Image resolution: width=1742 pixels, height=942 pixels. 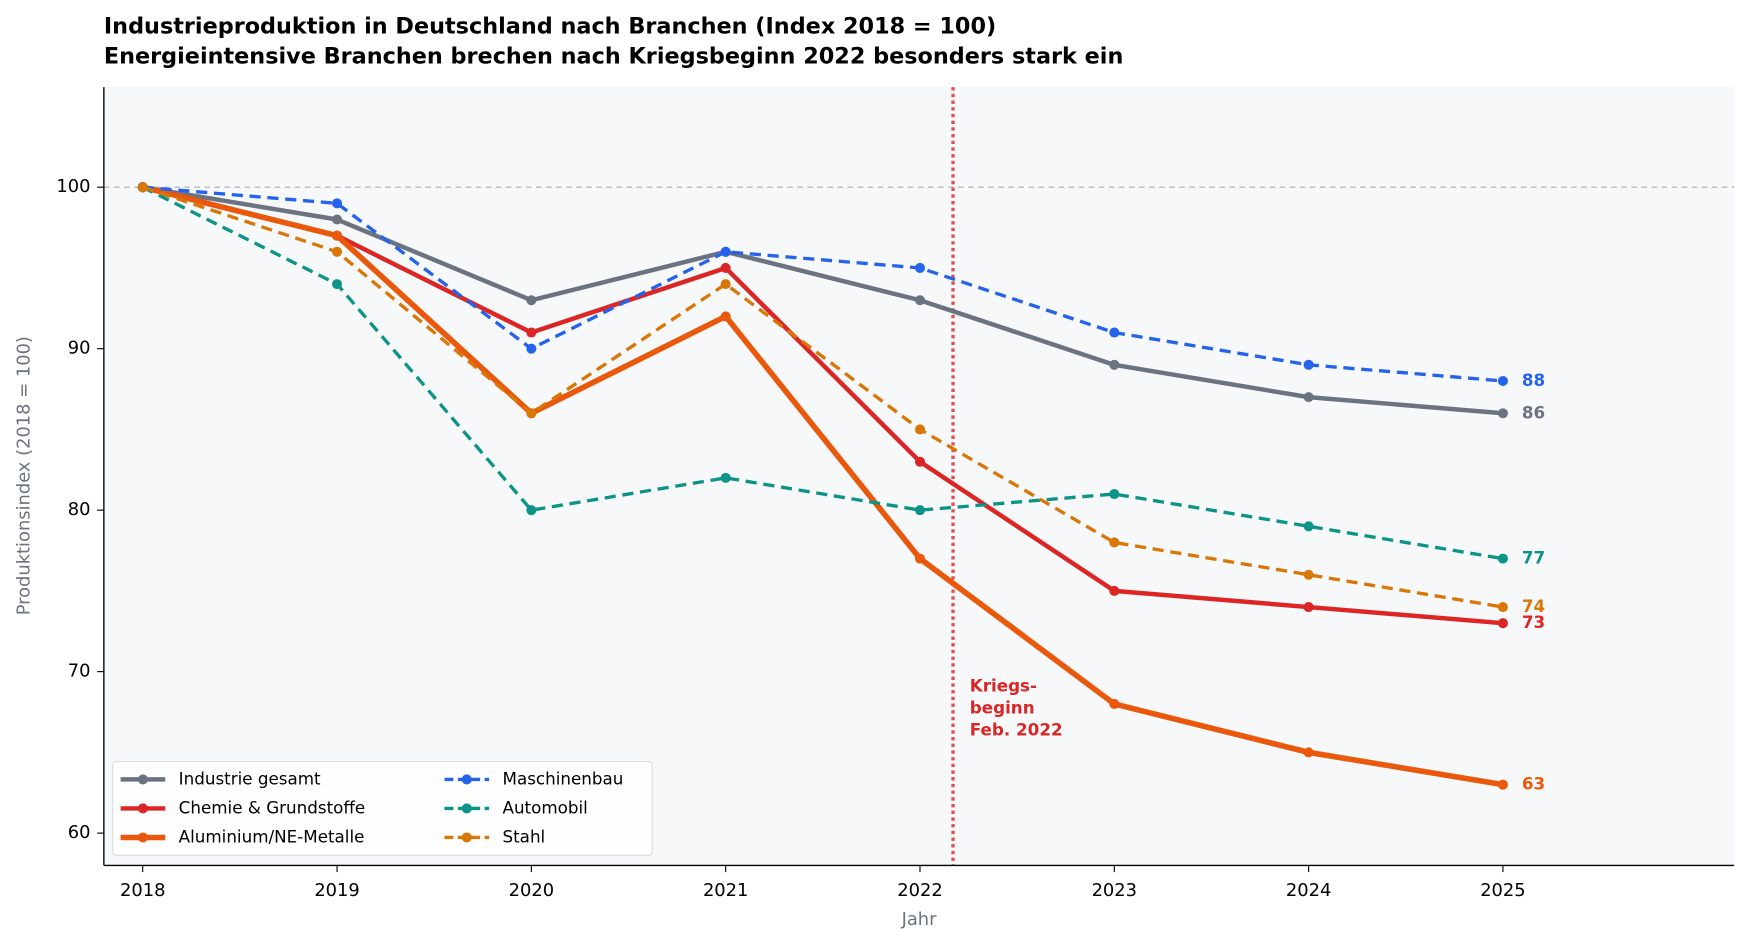 What do you see at coordinates (1114, 890) in the screenshot?
I see `x-tick-label: 2023` at bounding box center [1114, 890].